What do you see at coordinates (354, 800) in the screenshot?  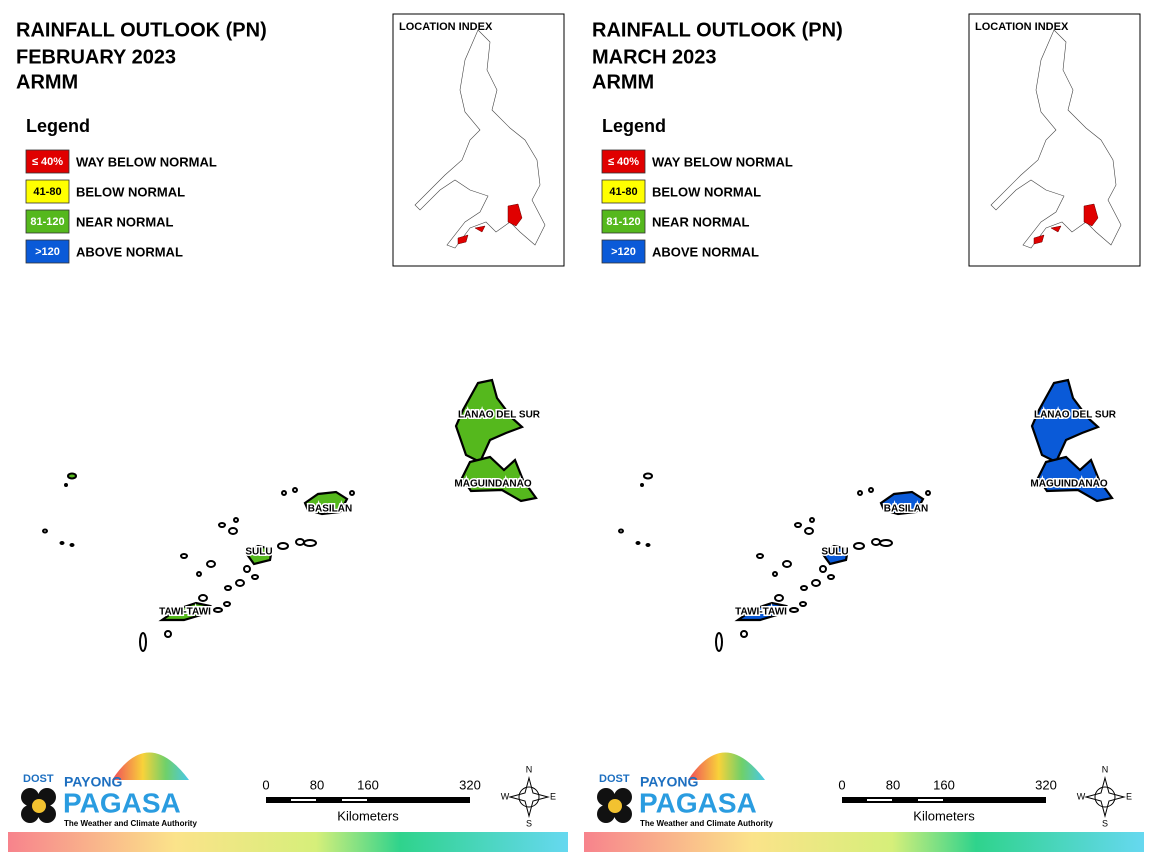 I see `scale-gap` at bounding box center [354, 800].